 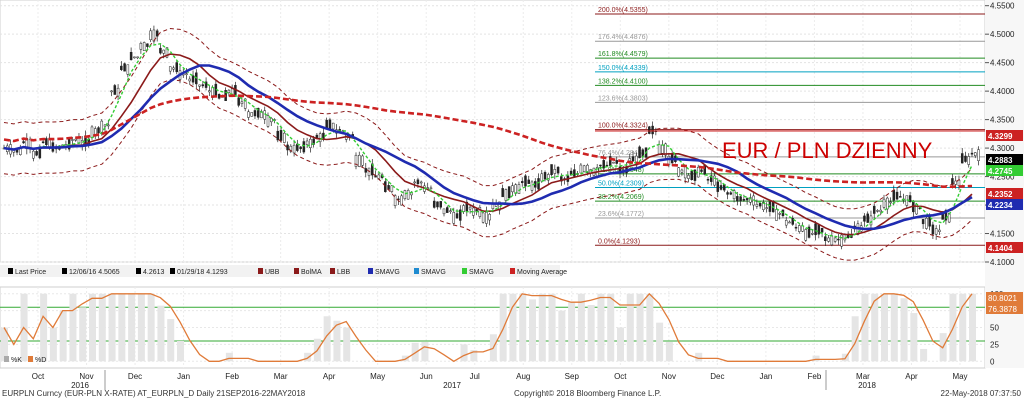 What do you see at coordinates (80, 385) in the screenshot?
I see `year-label: 2016` at bounding box center [80, 385].